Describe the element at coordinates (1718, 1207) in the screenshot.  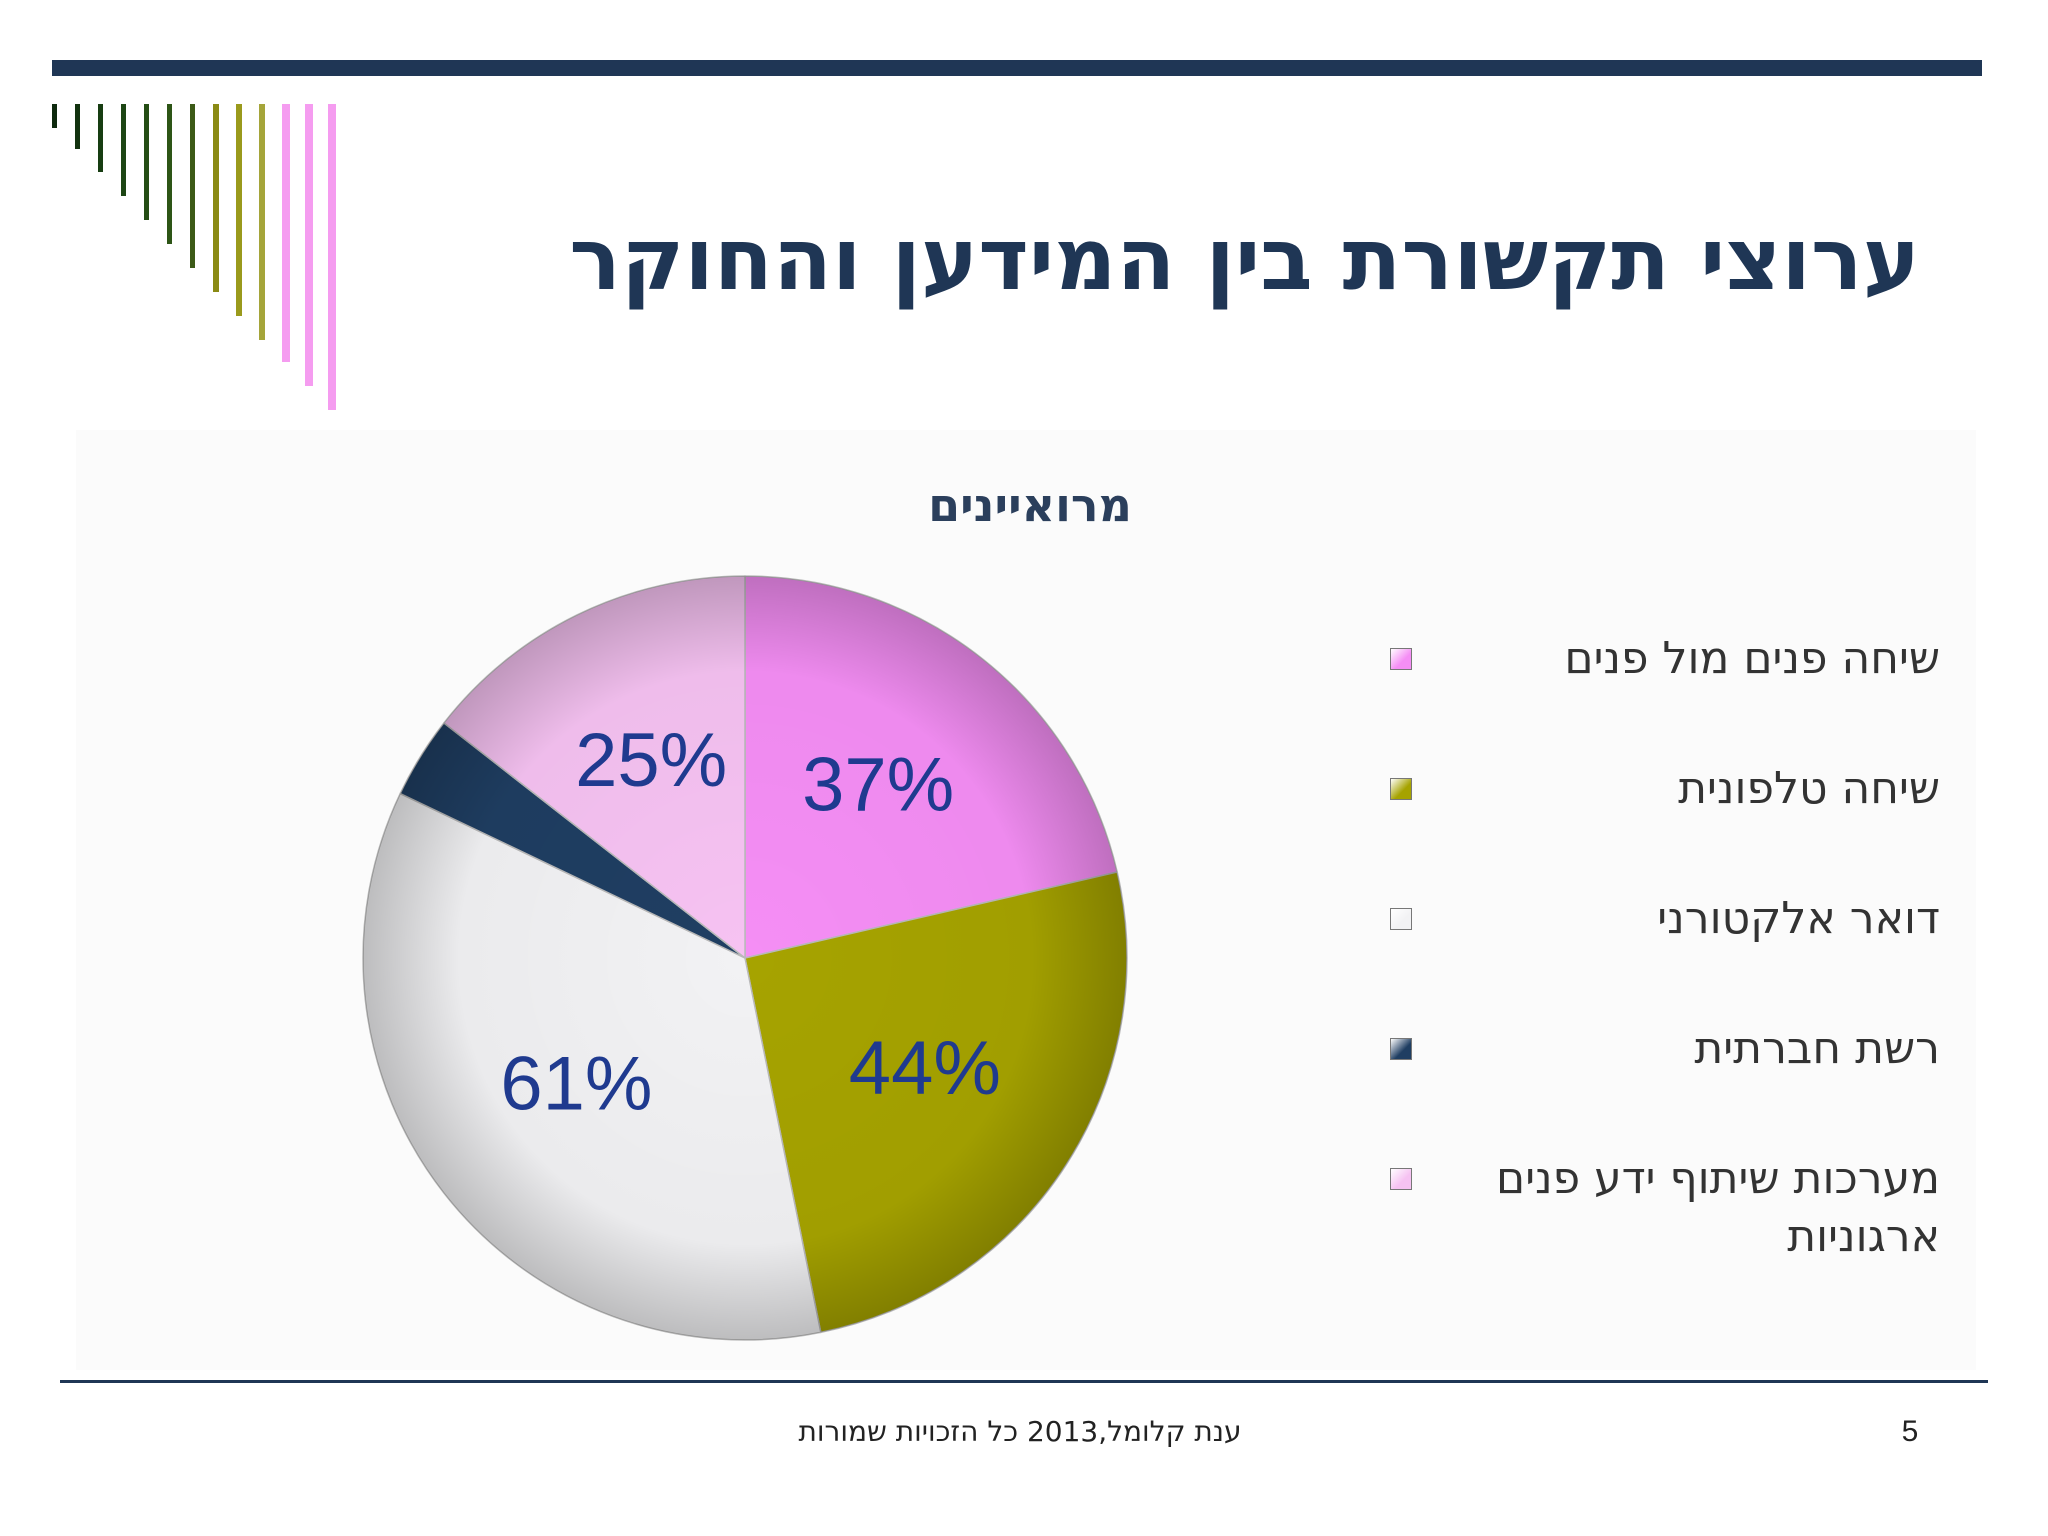
I see `legend-label: מערכות שיתוף ידע פנים ארגוניות` at that location.